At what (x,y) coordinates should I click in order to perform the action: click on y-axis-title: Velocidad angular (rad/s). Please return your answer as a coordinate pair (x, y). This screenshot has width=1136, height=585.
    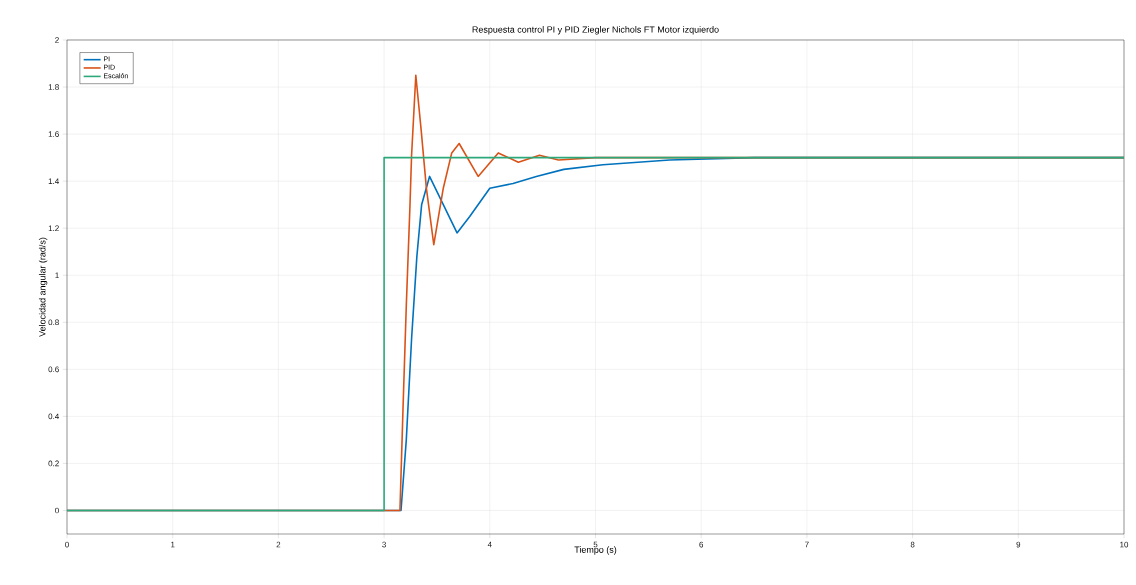
    Looking at the image, I should click on (43, 287).